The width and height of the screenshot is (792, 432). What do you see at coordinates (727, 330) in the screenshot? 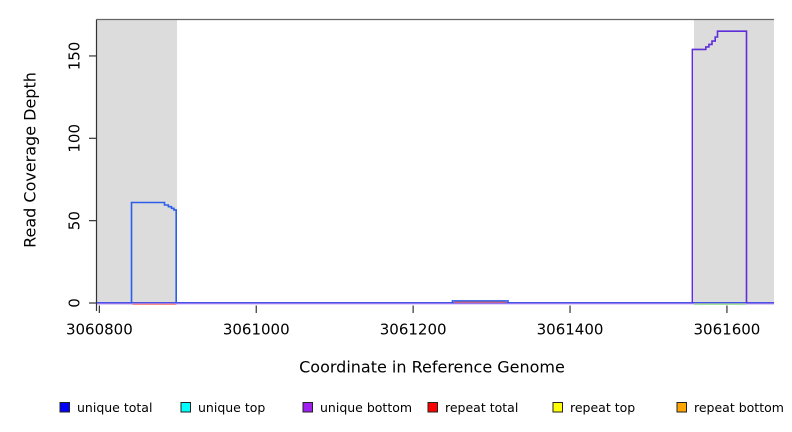
I see `x-tick-label: 3061600` at bounding box center [727, 330].